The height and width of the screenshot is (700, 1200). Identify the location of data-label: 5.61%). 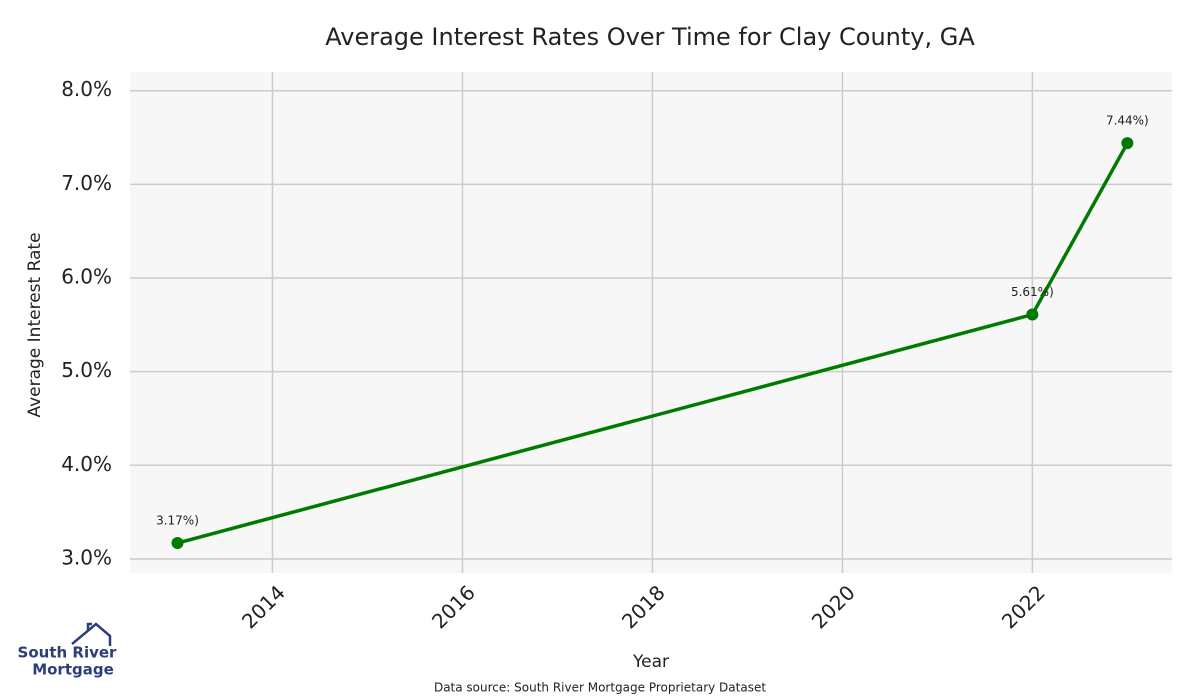
(1032, 292).